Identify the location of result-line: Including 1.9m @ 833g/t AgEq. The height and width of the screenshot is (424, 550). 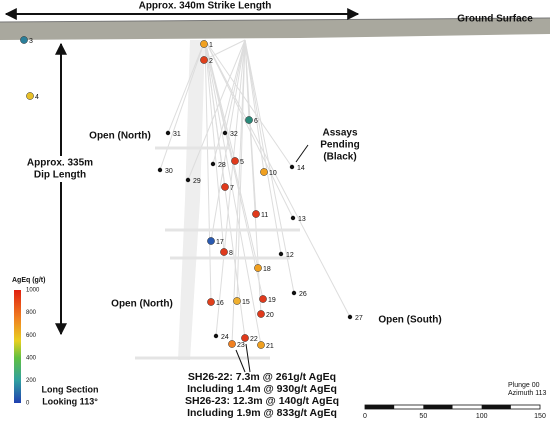
(262, 413).